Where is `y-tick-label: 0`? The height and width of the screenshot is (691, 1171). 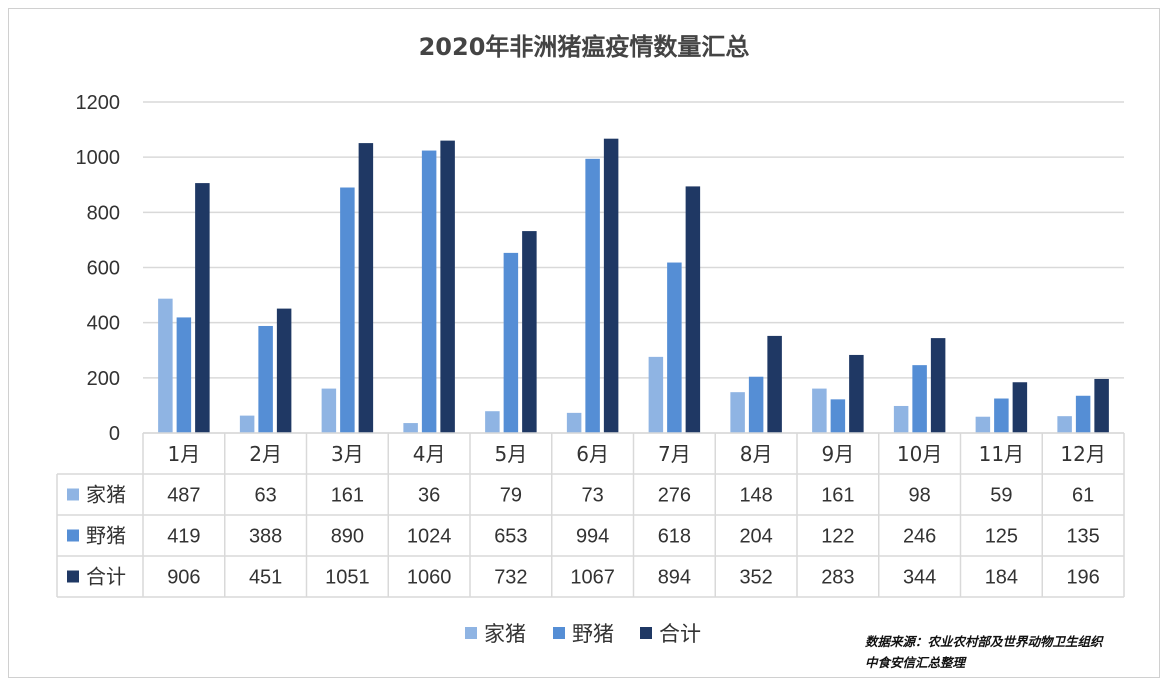 y-tick-label: 0 is located at coordinates (114, 434).